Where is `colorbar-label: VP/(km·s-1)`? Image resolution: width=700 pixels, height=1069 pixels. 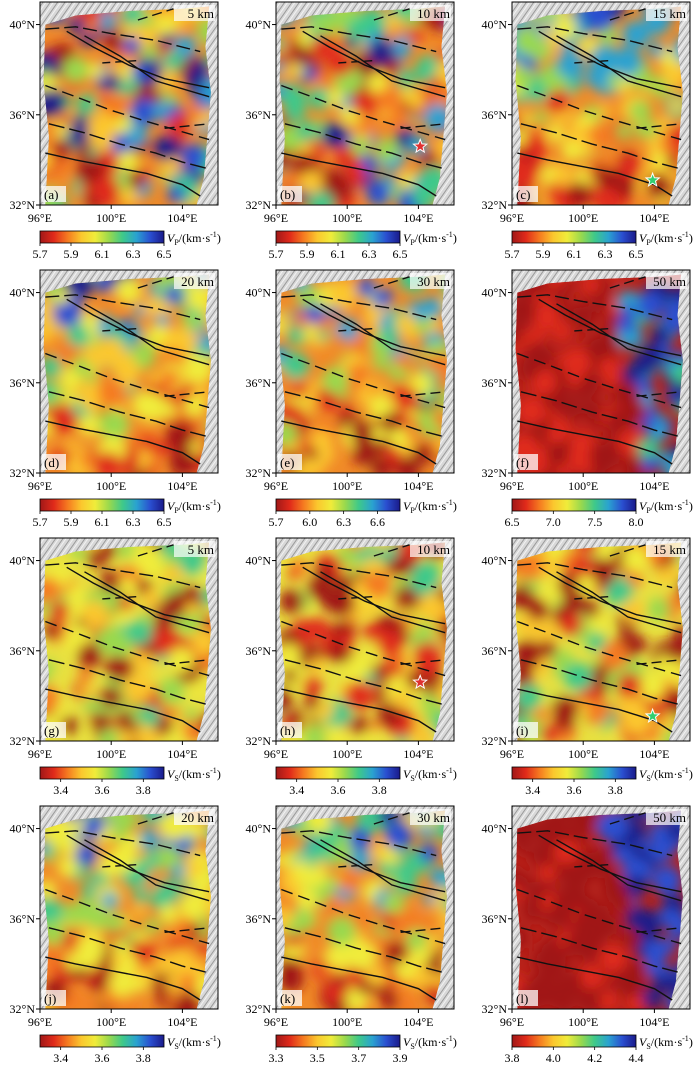 colorbar-label: VP/(km·s-1) is located at coordinates (430, 238).